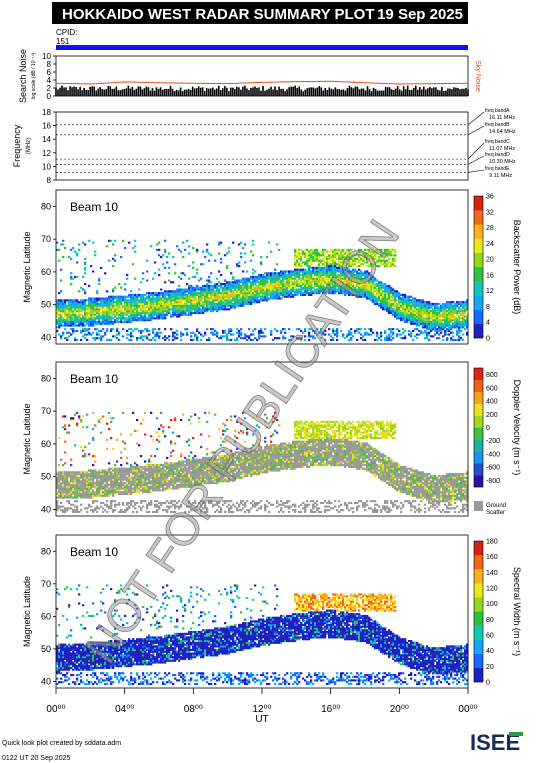  What do you see at coordinates (478, 231) in the screenshot?
I see `colorbar-swatch` at bounding box center [478, 231].